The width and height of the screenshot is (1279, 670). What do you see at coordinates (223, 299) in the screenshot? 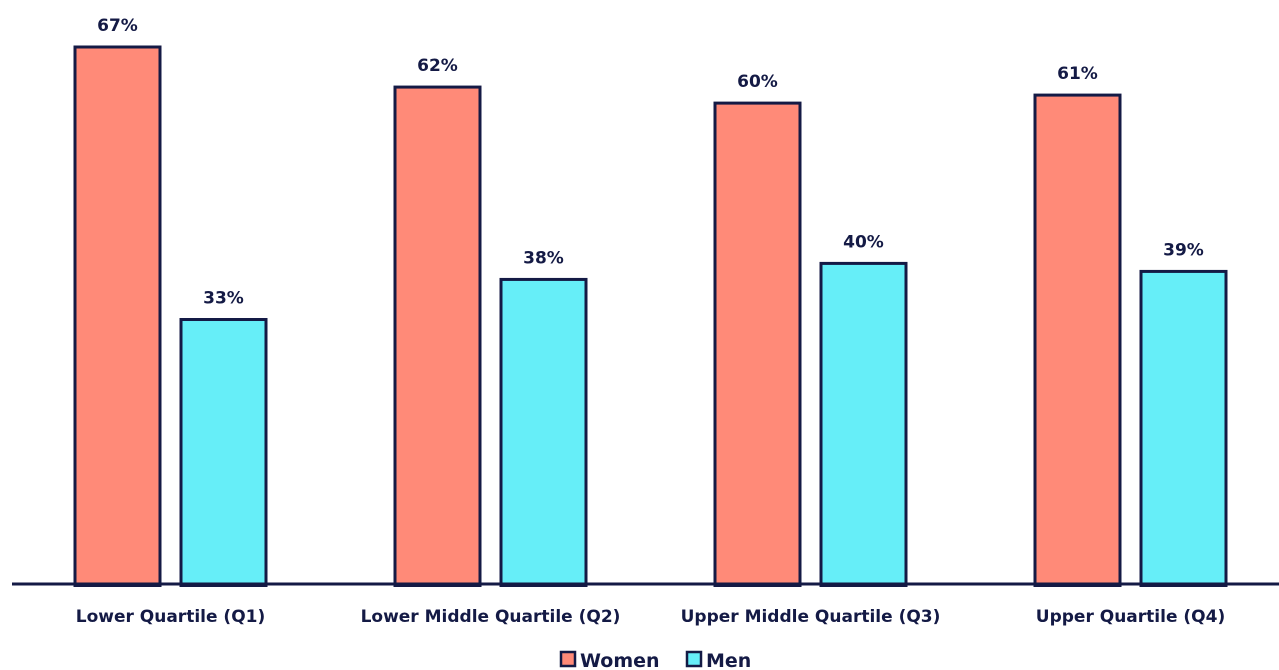
I see `value-label-men-q1: 33%` at bounding box center [223, 299].